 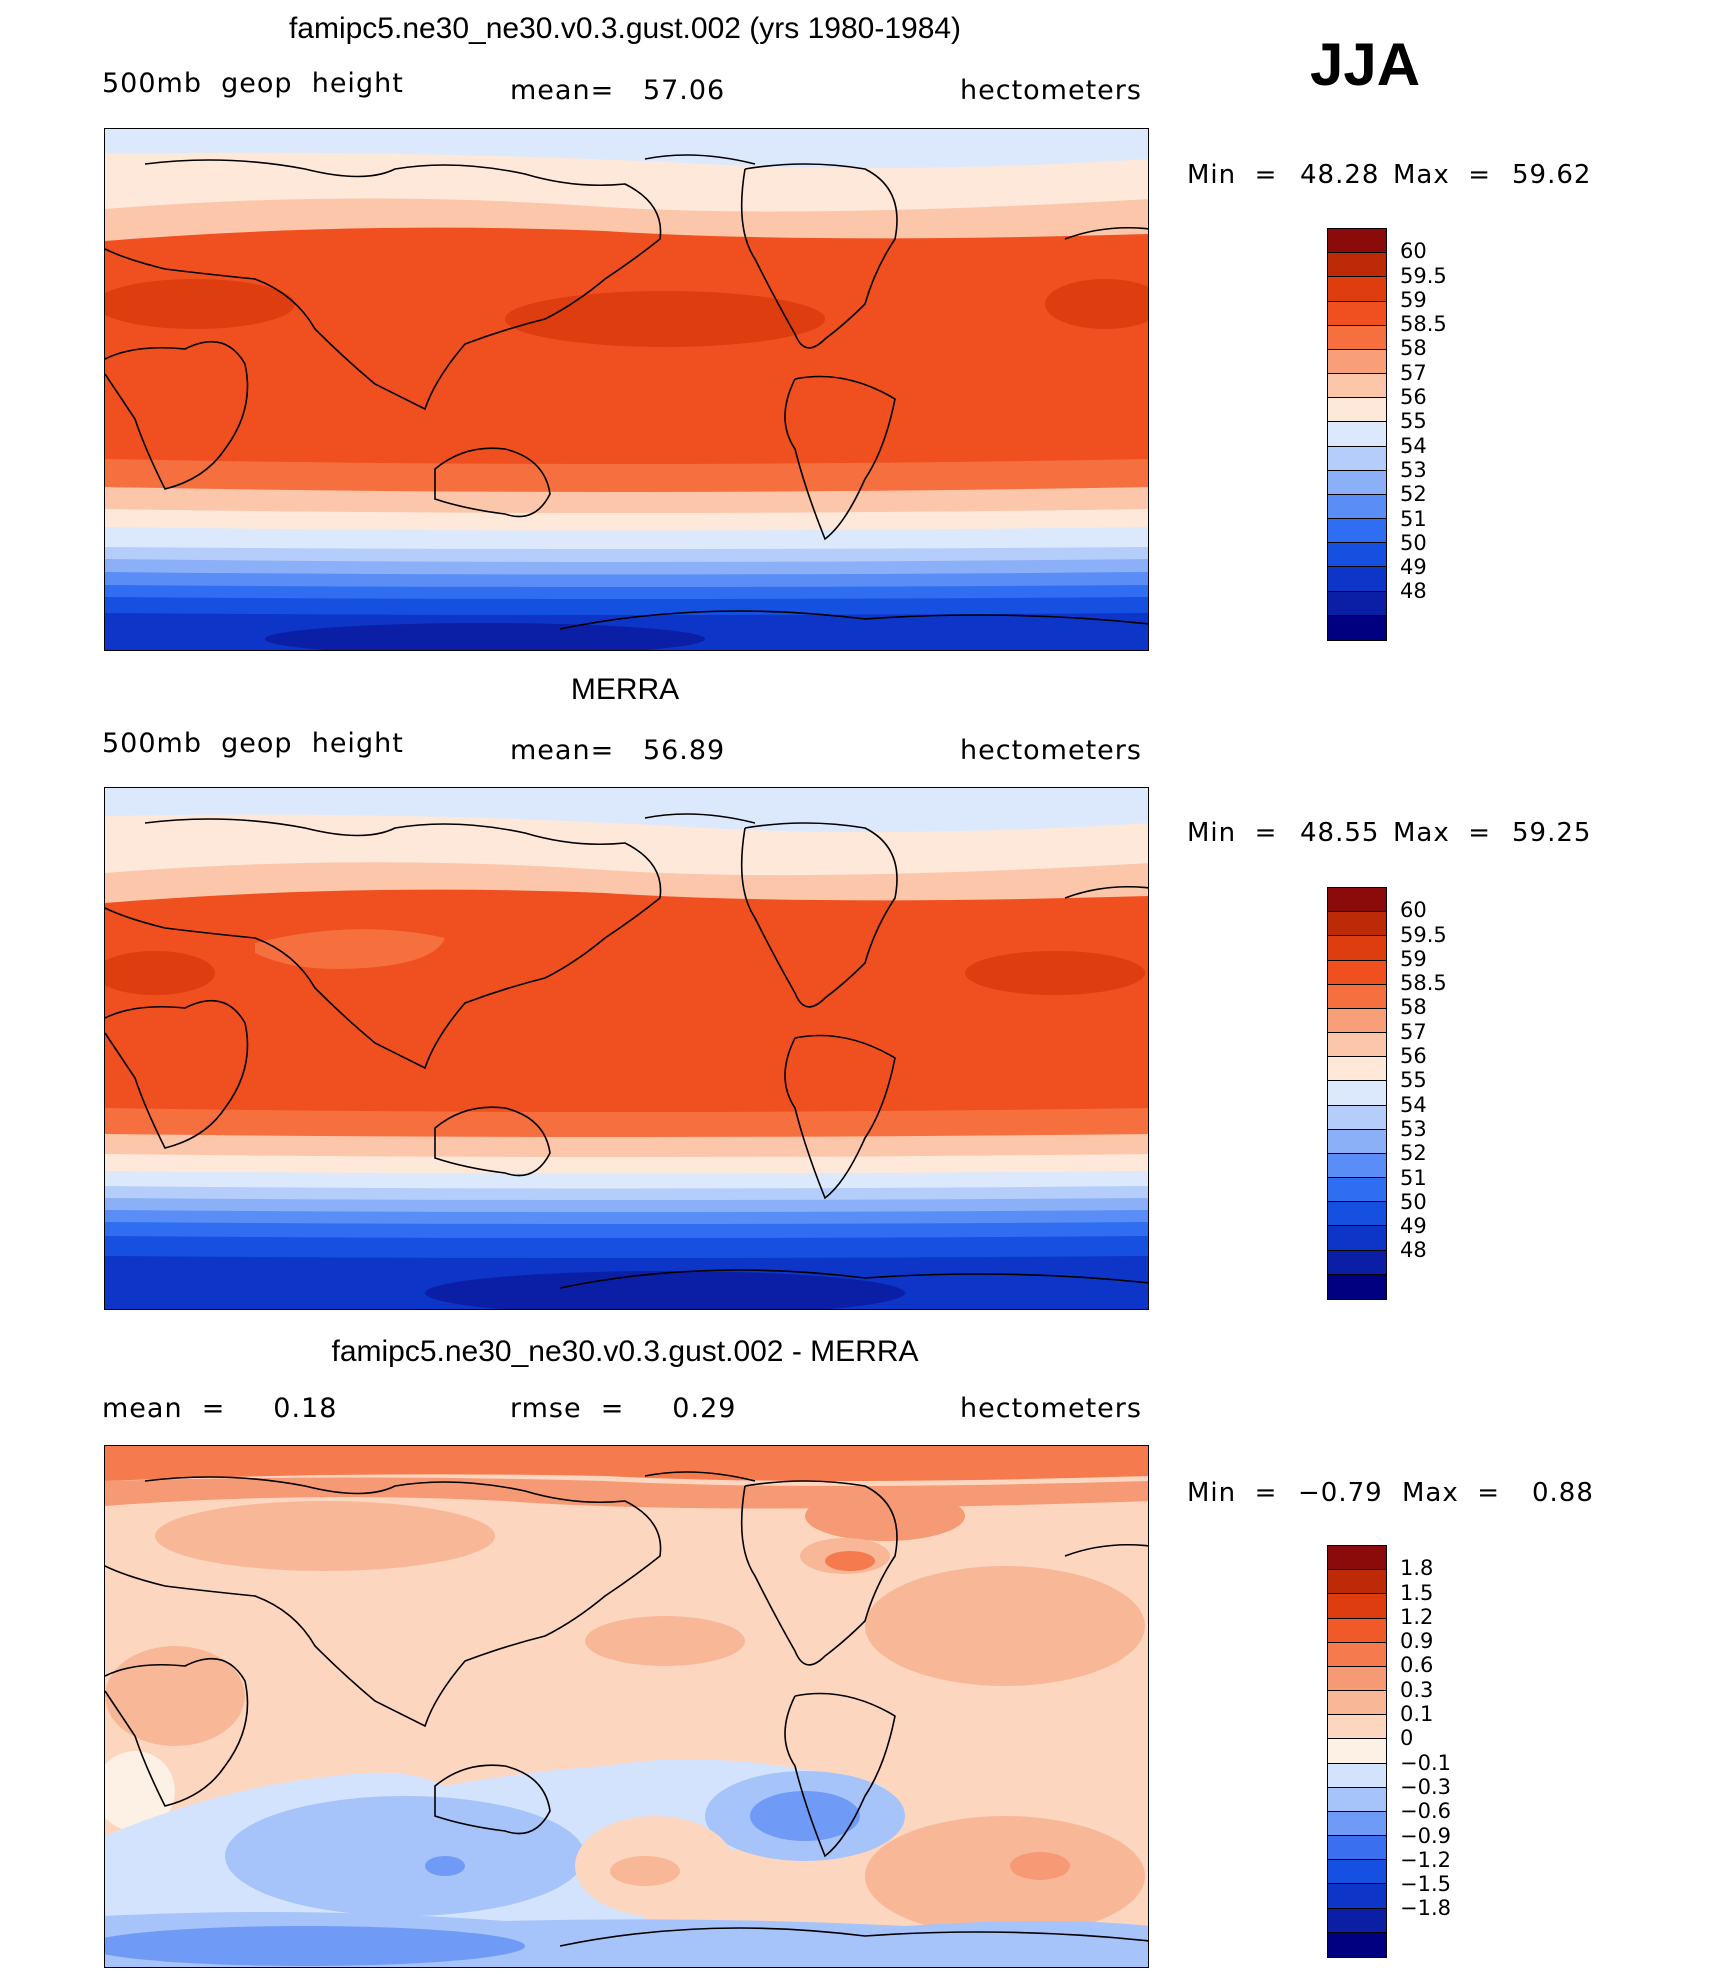 I want to click on panel-2-min-value: 48.55, so click(x=1340, y=833).